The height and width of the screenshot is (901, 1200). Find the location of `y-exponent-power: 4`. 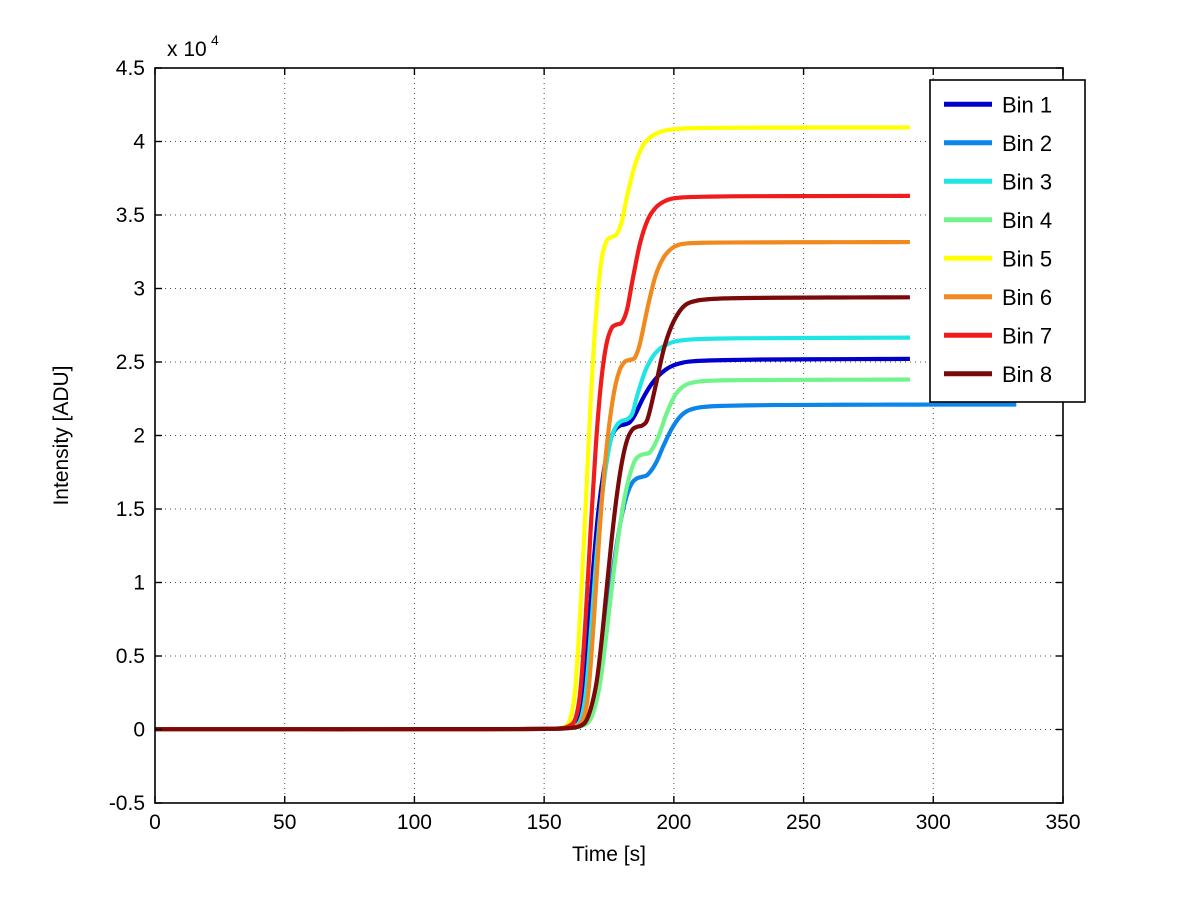

y-exponent-power: 4 is located at coordinates (215, 40).